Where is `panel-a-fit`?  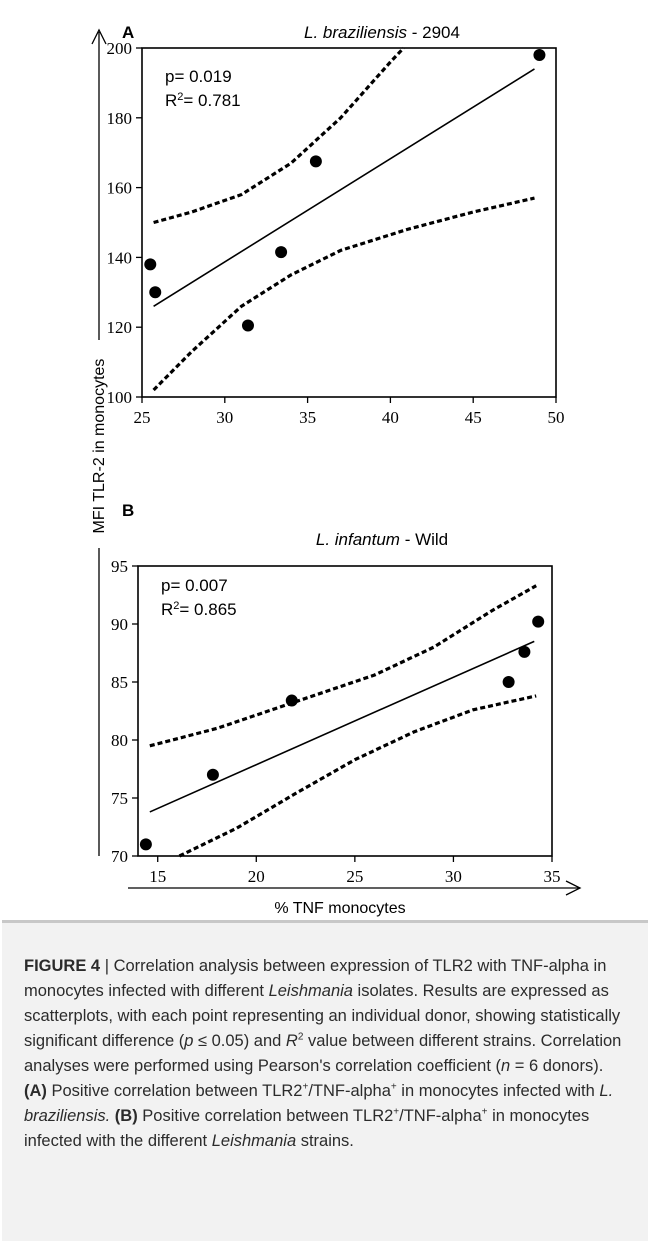
panel-a-fit is located at coordinates (344, 187).